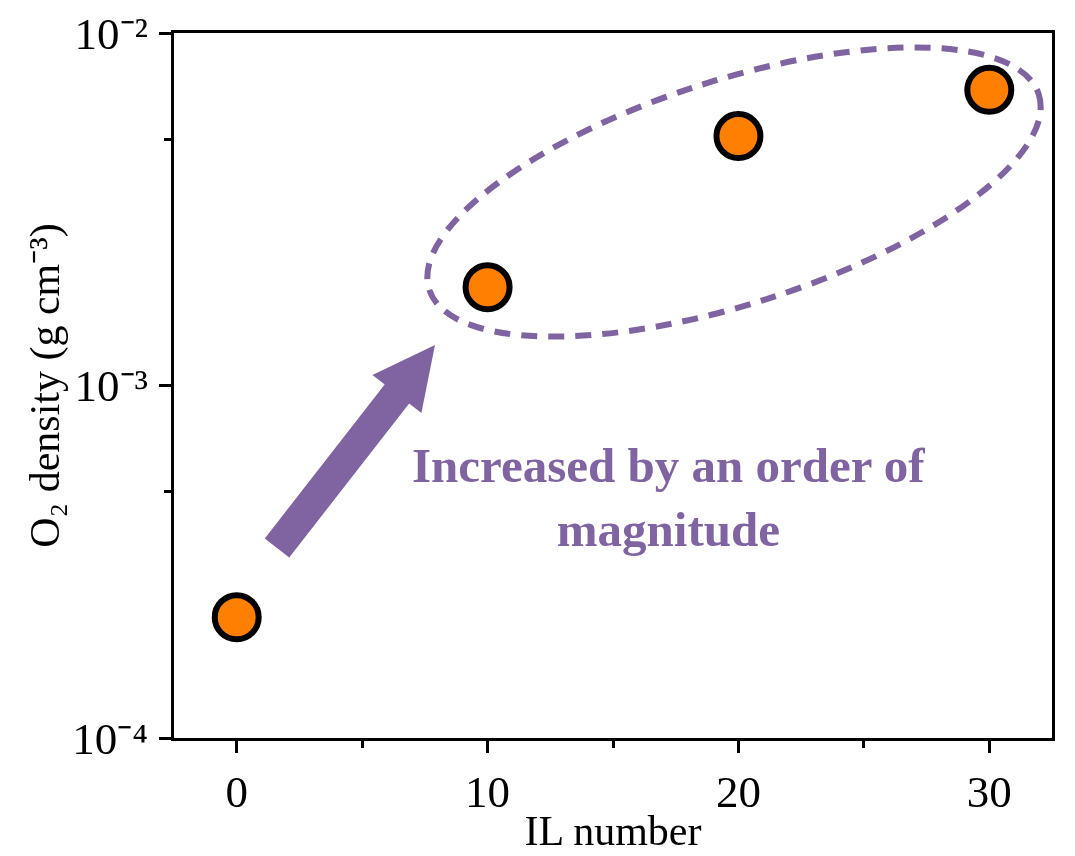 The image size is (1075, 856). What do you see at coordinates (613, 830) in the screenshot?
I see `x-axis-title: IL number` at bounding box center [613, 830].